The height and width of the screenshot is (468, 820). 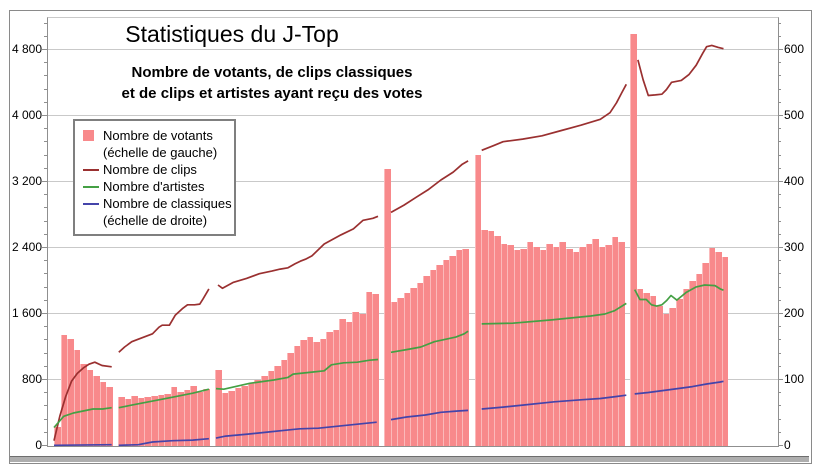 I want to click on legend-label-classiques: Nombre de classiques, so click(x=167, y=203).